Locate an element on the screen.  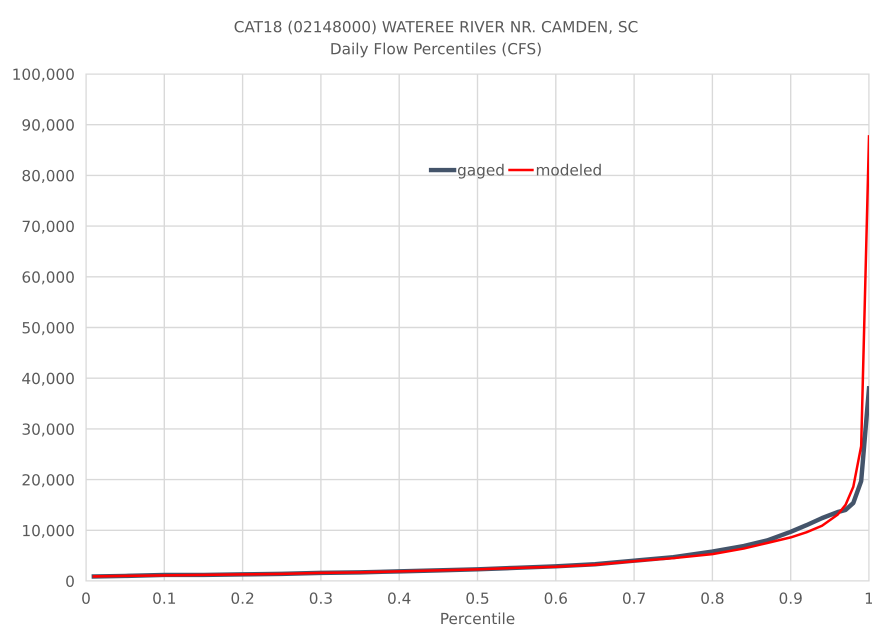
x-tick-label: 0.7 is located at coordinates (633, 598).